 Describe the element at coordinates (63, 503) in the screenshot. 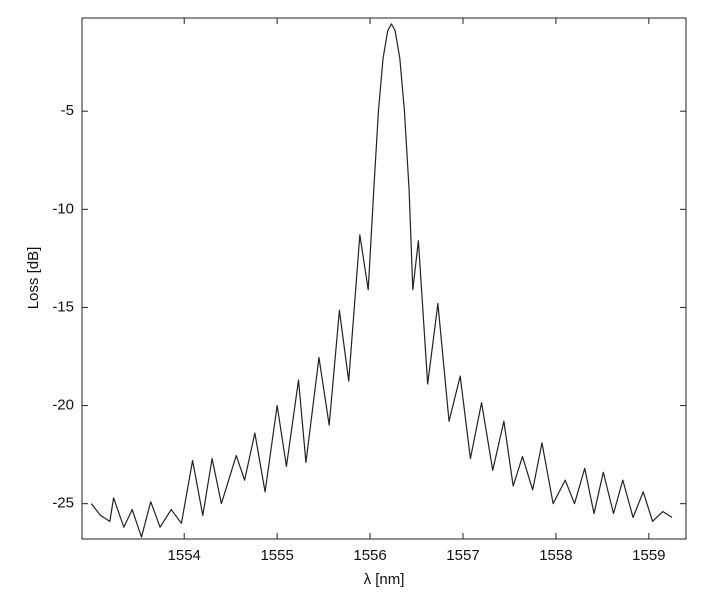

I see `y-tick-label: -25` at that location.